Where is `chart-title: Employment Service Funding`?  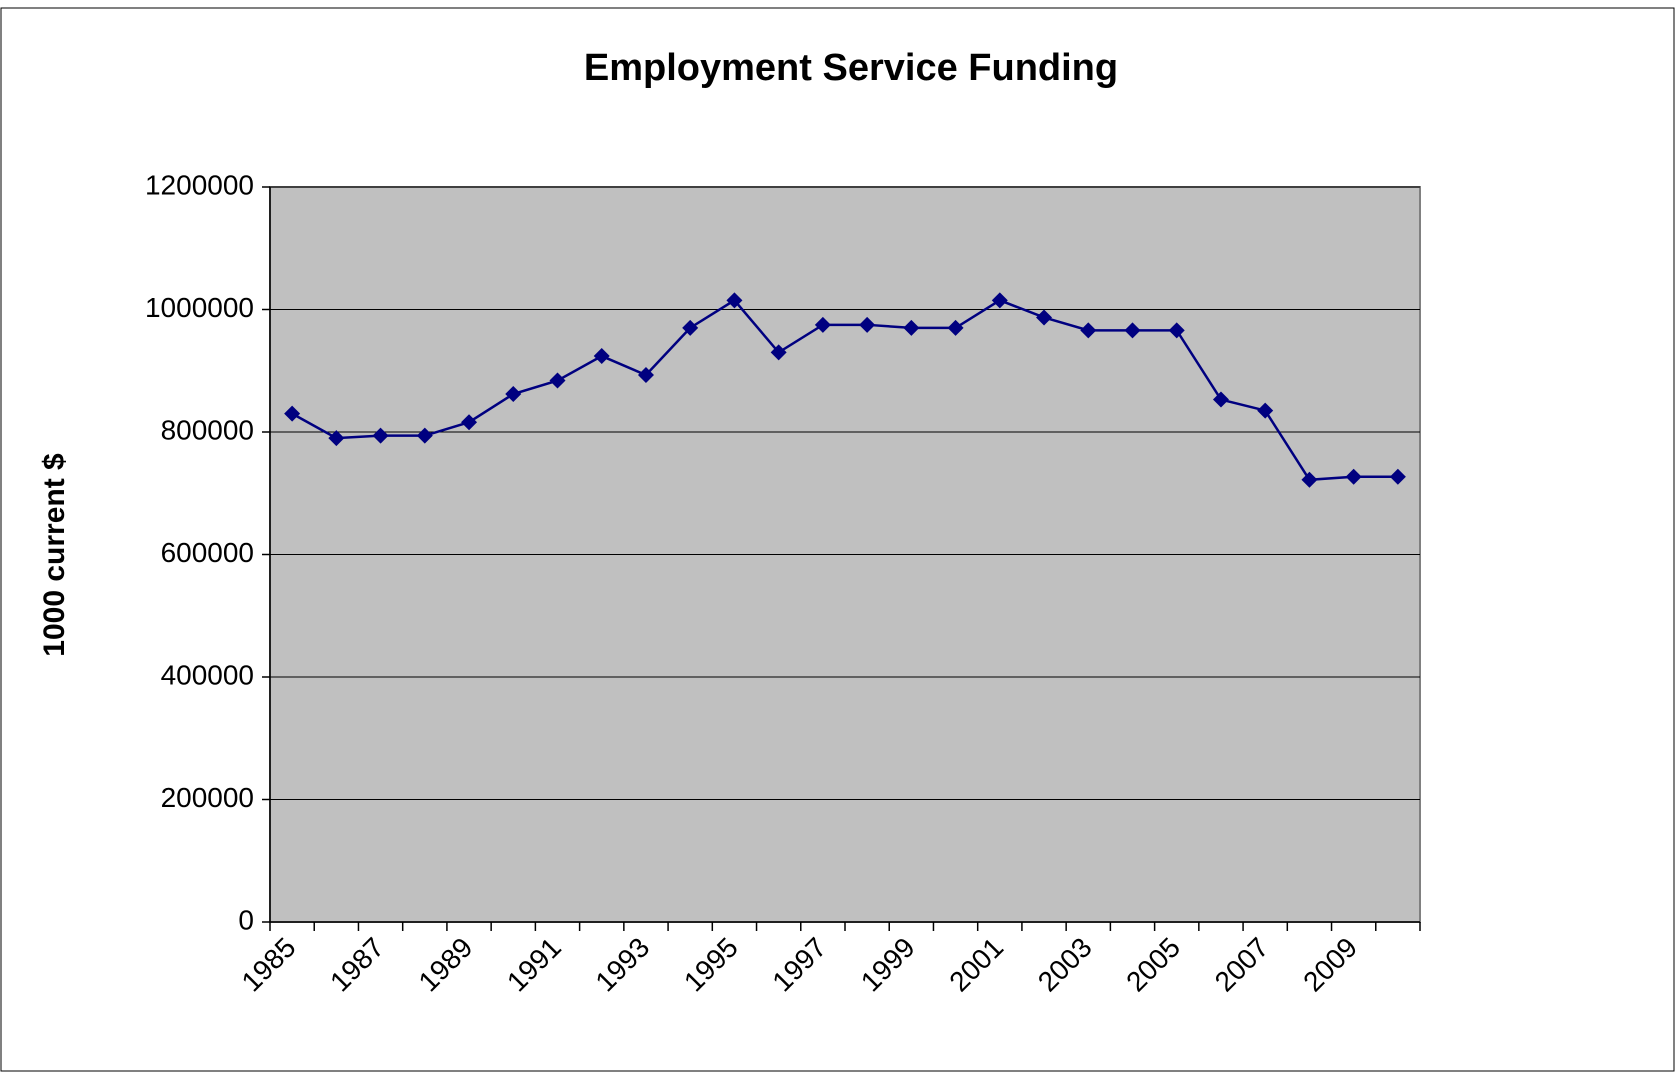 chart-title: Employment Service Funding is located at coordinates (851, 68).